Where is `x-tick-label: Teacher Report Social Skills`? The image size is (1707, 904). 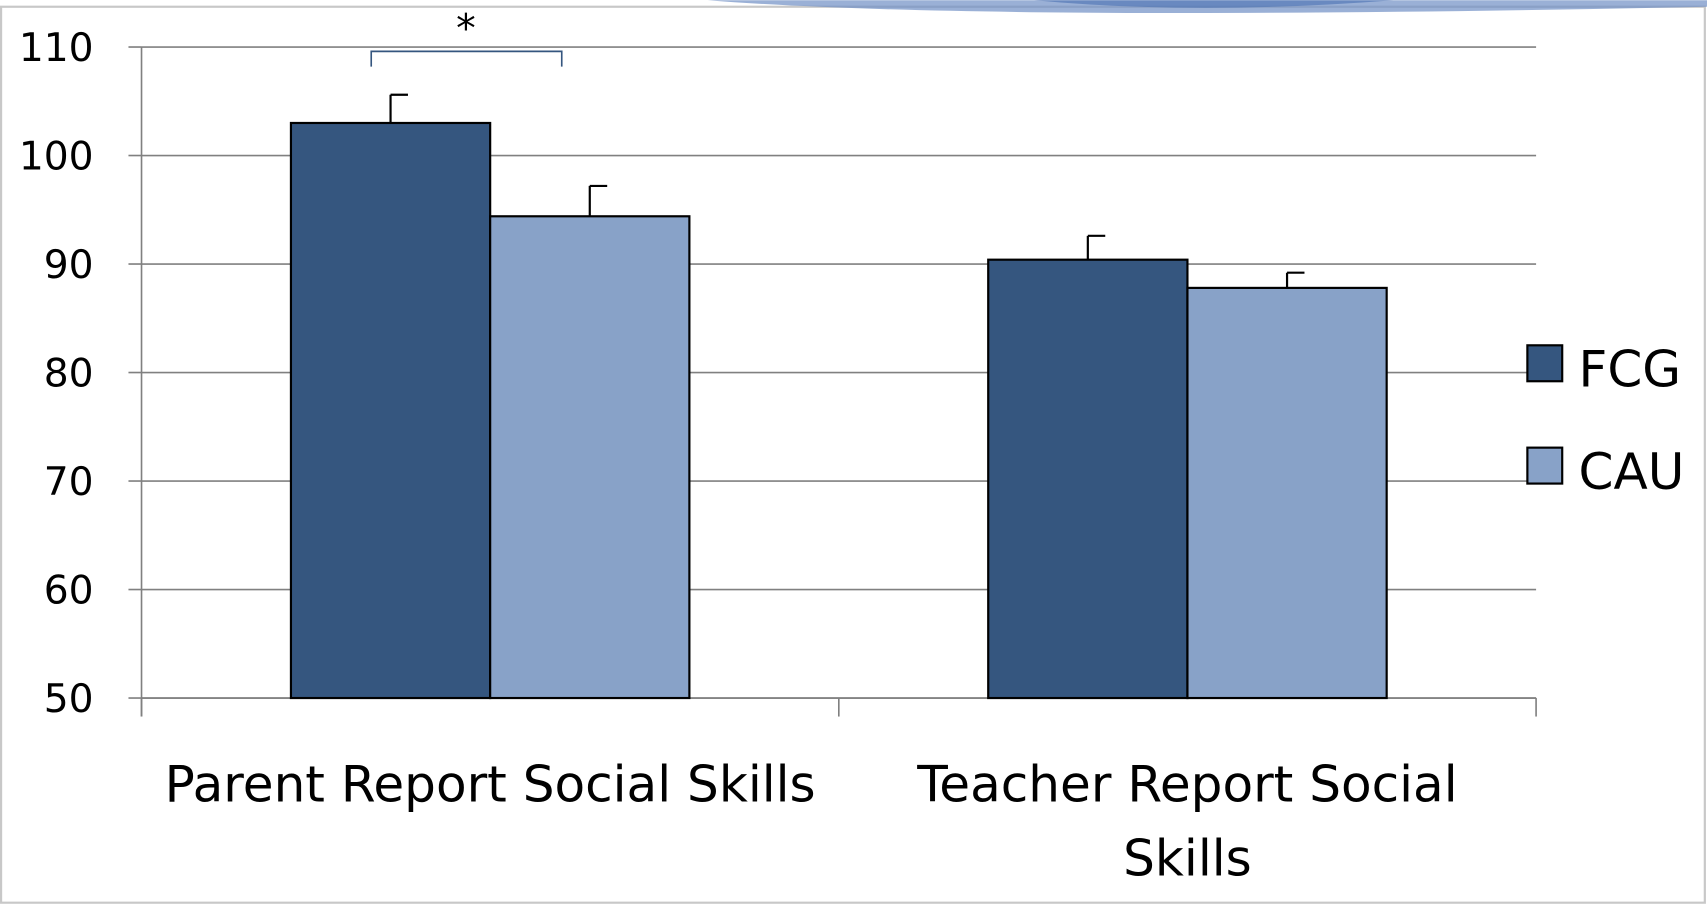 x-tick-label: Teacher Report Social Skills is located at coordinates (1186, 821).